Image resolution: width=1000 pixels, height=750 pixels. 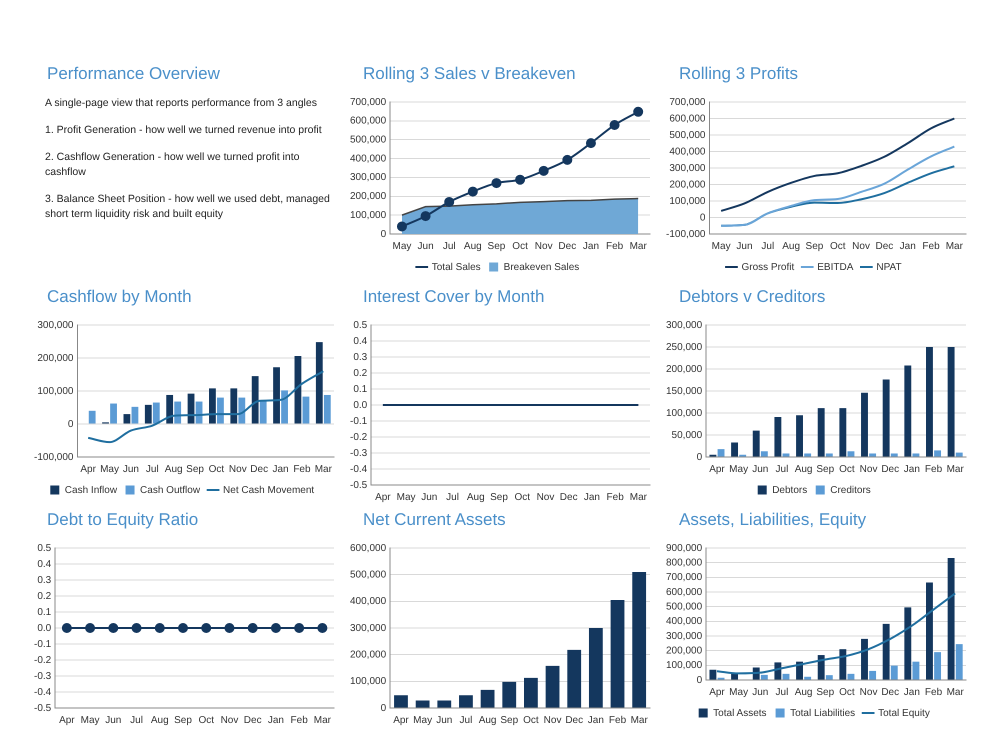 What do you see at coordinates (687, 435) in the screenshot?
I see `y-tick-label: 50,000` at bounding box center [687, 435].